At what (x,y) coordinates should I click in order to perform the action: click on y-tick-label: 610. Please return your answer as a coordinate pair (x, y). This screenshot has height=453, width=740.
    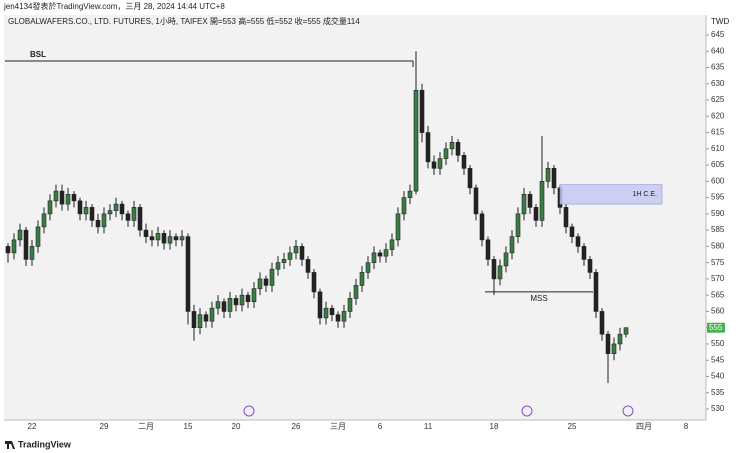
    Looking at the image, I should click on (718, 148).